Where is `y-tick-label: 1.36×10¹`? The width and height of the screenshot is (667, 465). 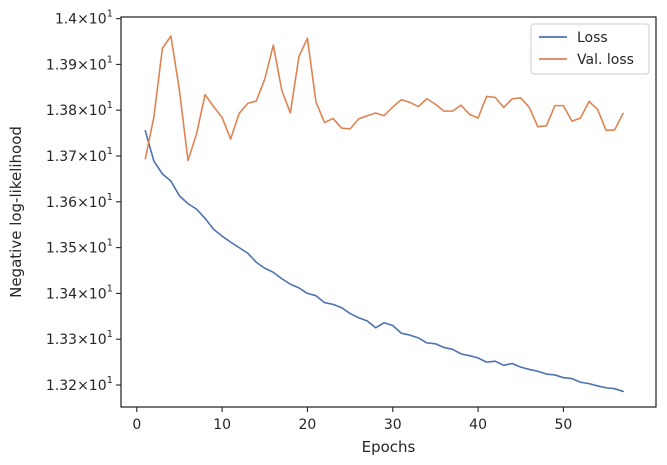 y-tick-label: 1.36×10¹ is located at coordinates (79, 201).